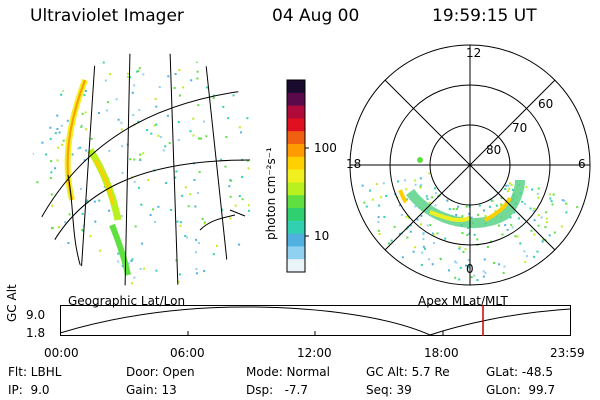 The height and width of the screenshot is (400, 600). I want to click on colorbar-tick-100: 100, so click(325, 148).